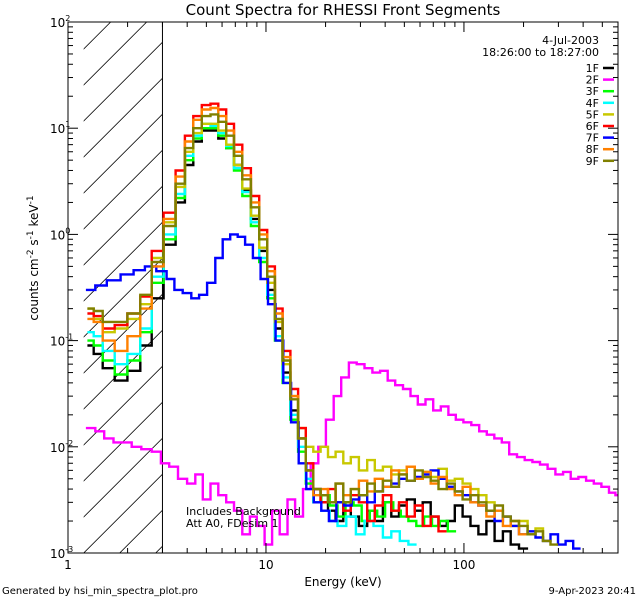 The width and height of the screenshot is (640, 600). I want to click on footer-generator: Generated by hsi_min_spectra_plot.pro, so click(100, 591).